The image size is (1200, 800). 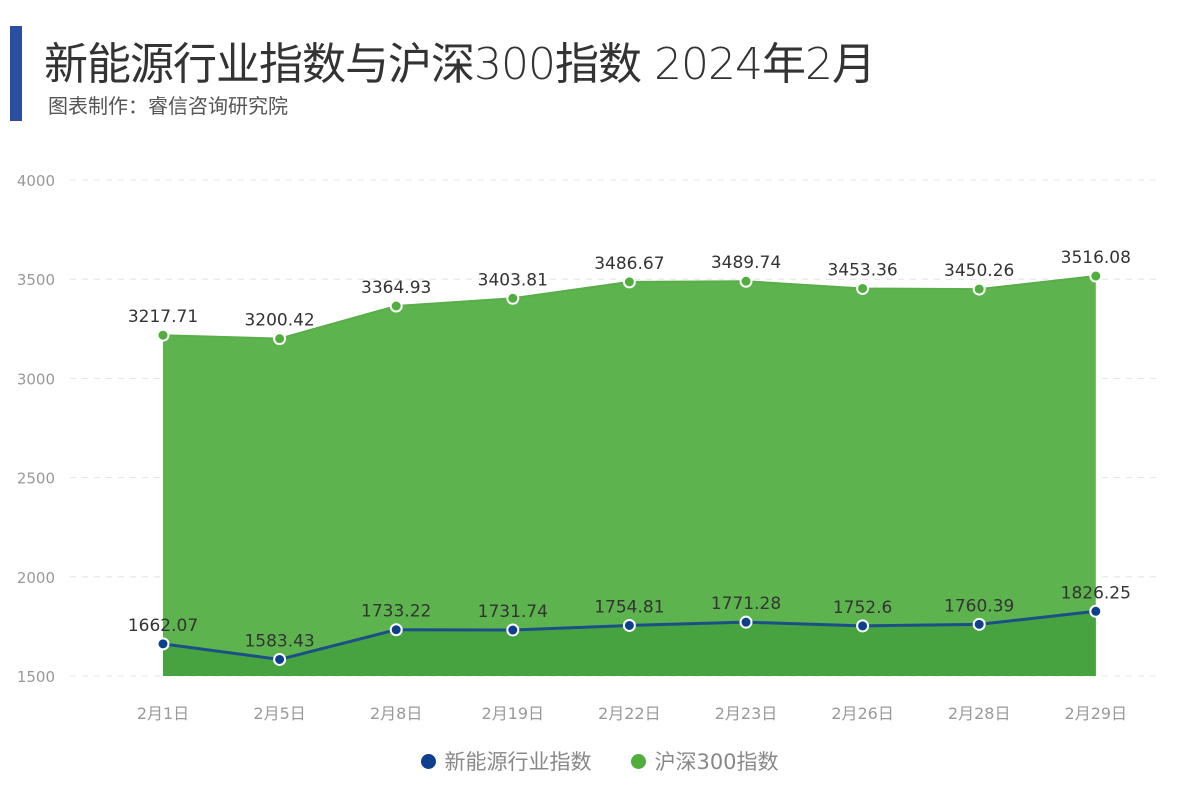 What do you see at coordinates (1096, 593) in the screenshot?
I see `data-label: 1826.25` at bounding box center [1096, 593].